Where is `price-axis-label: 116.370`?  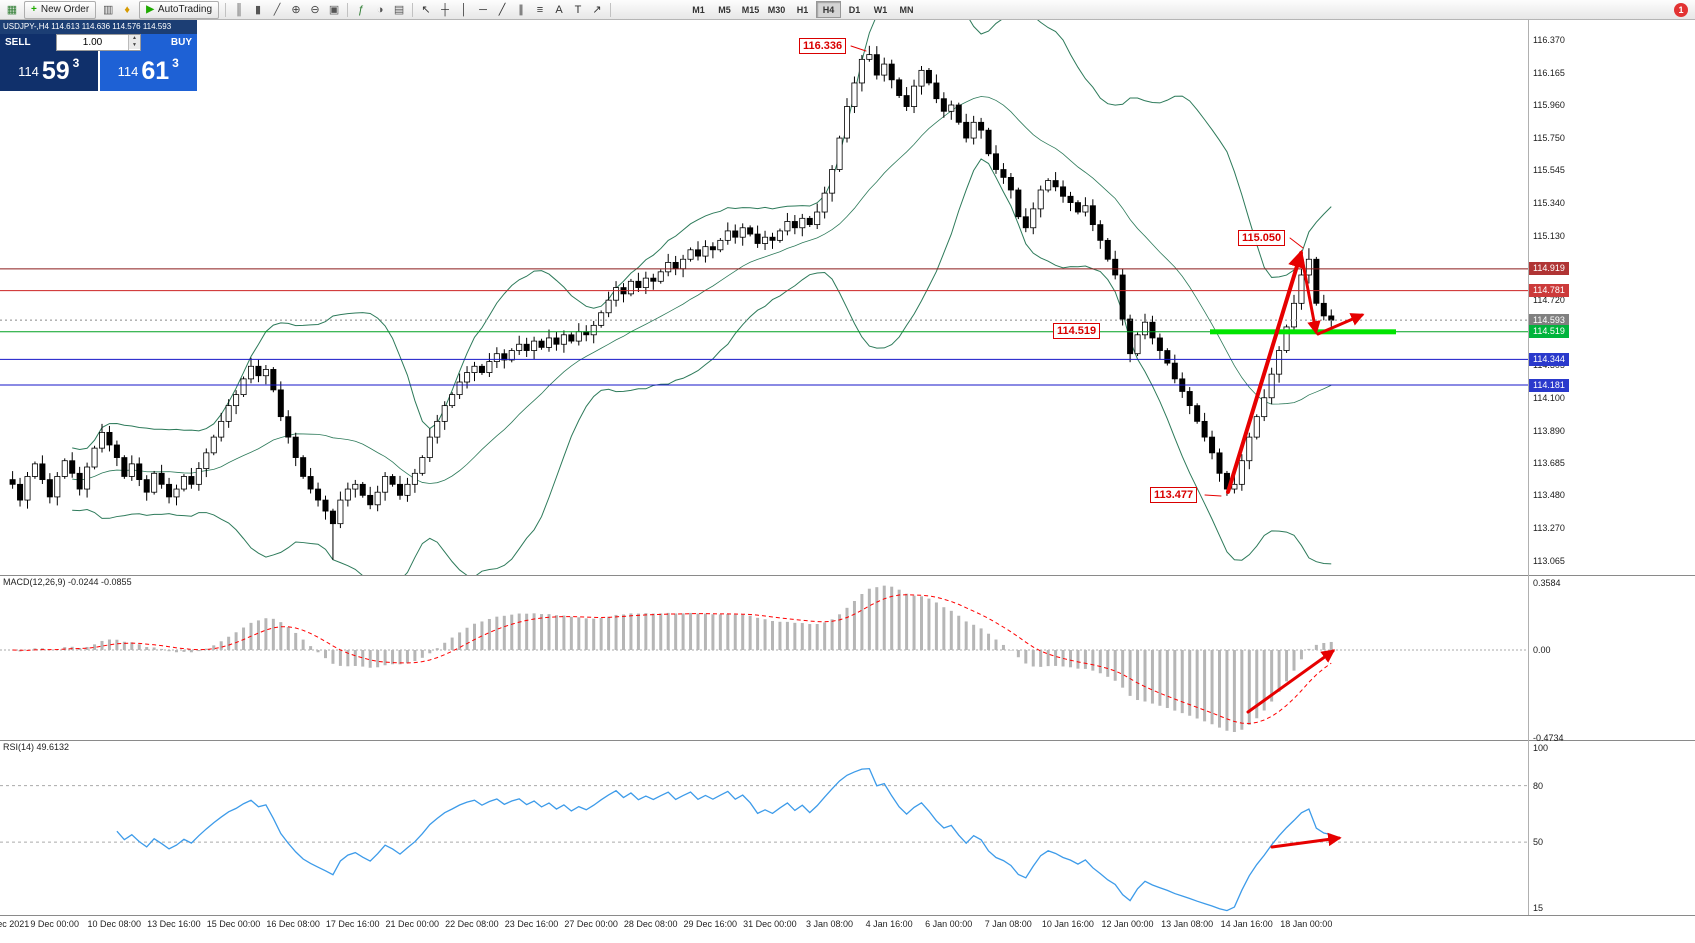
price-axis-label: 116.370 is located at coordinates (1549, 40).